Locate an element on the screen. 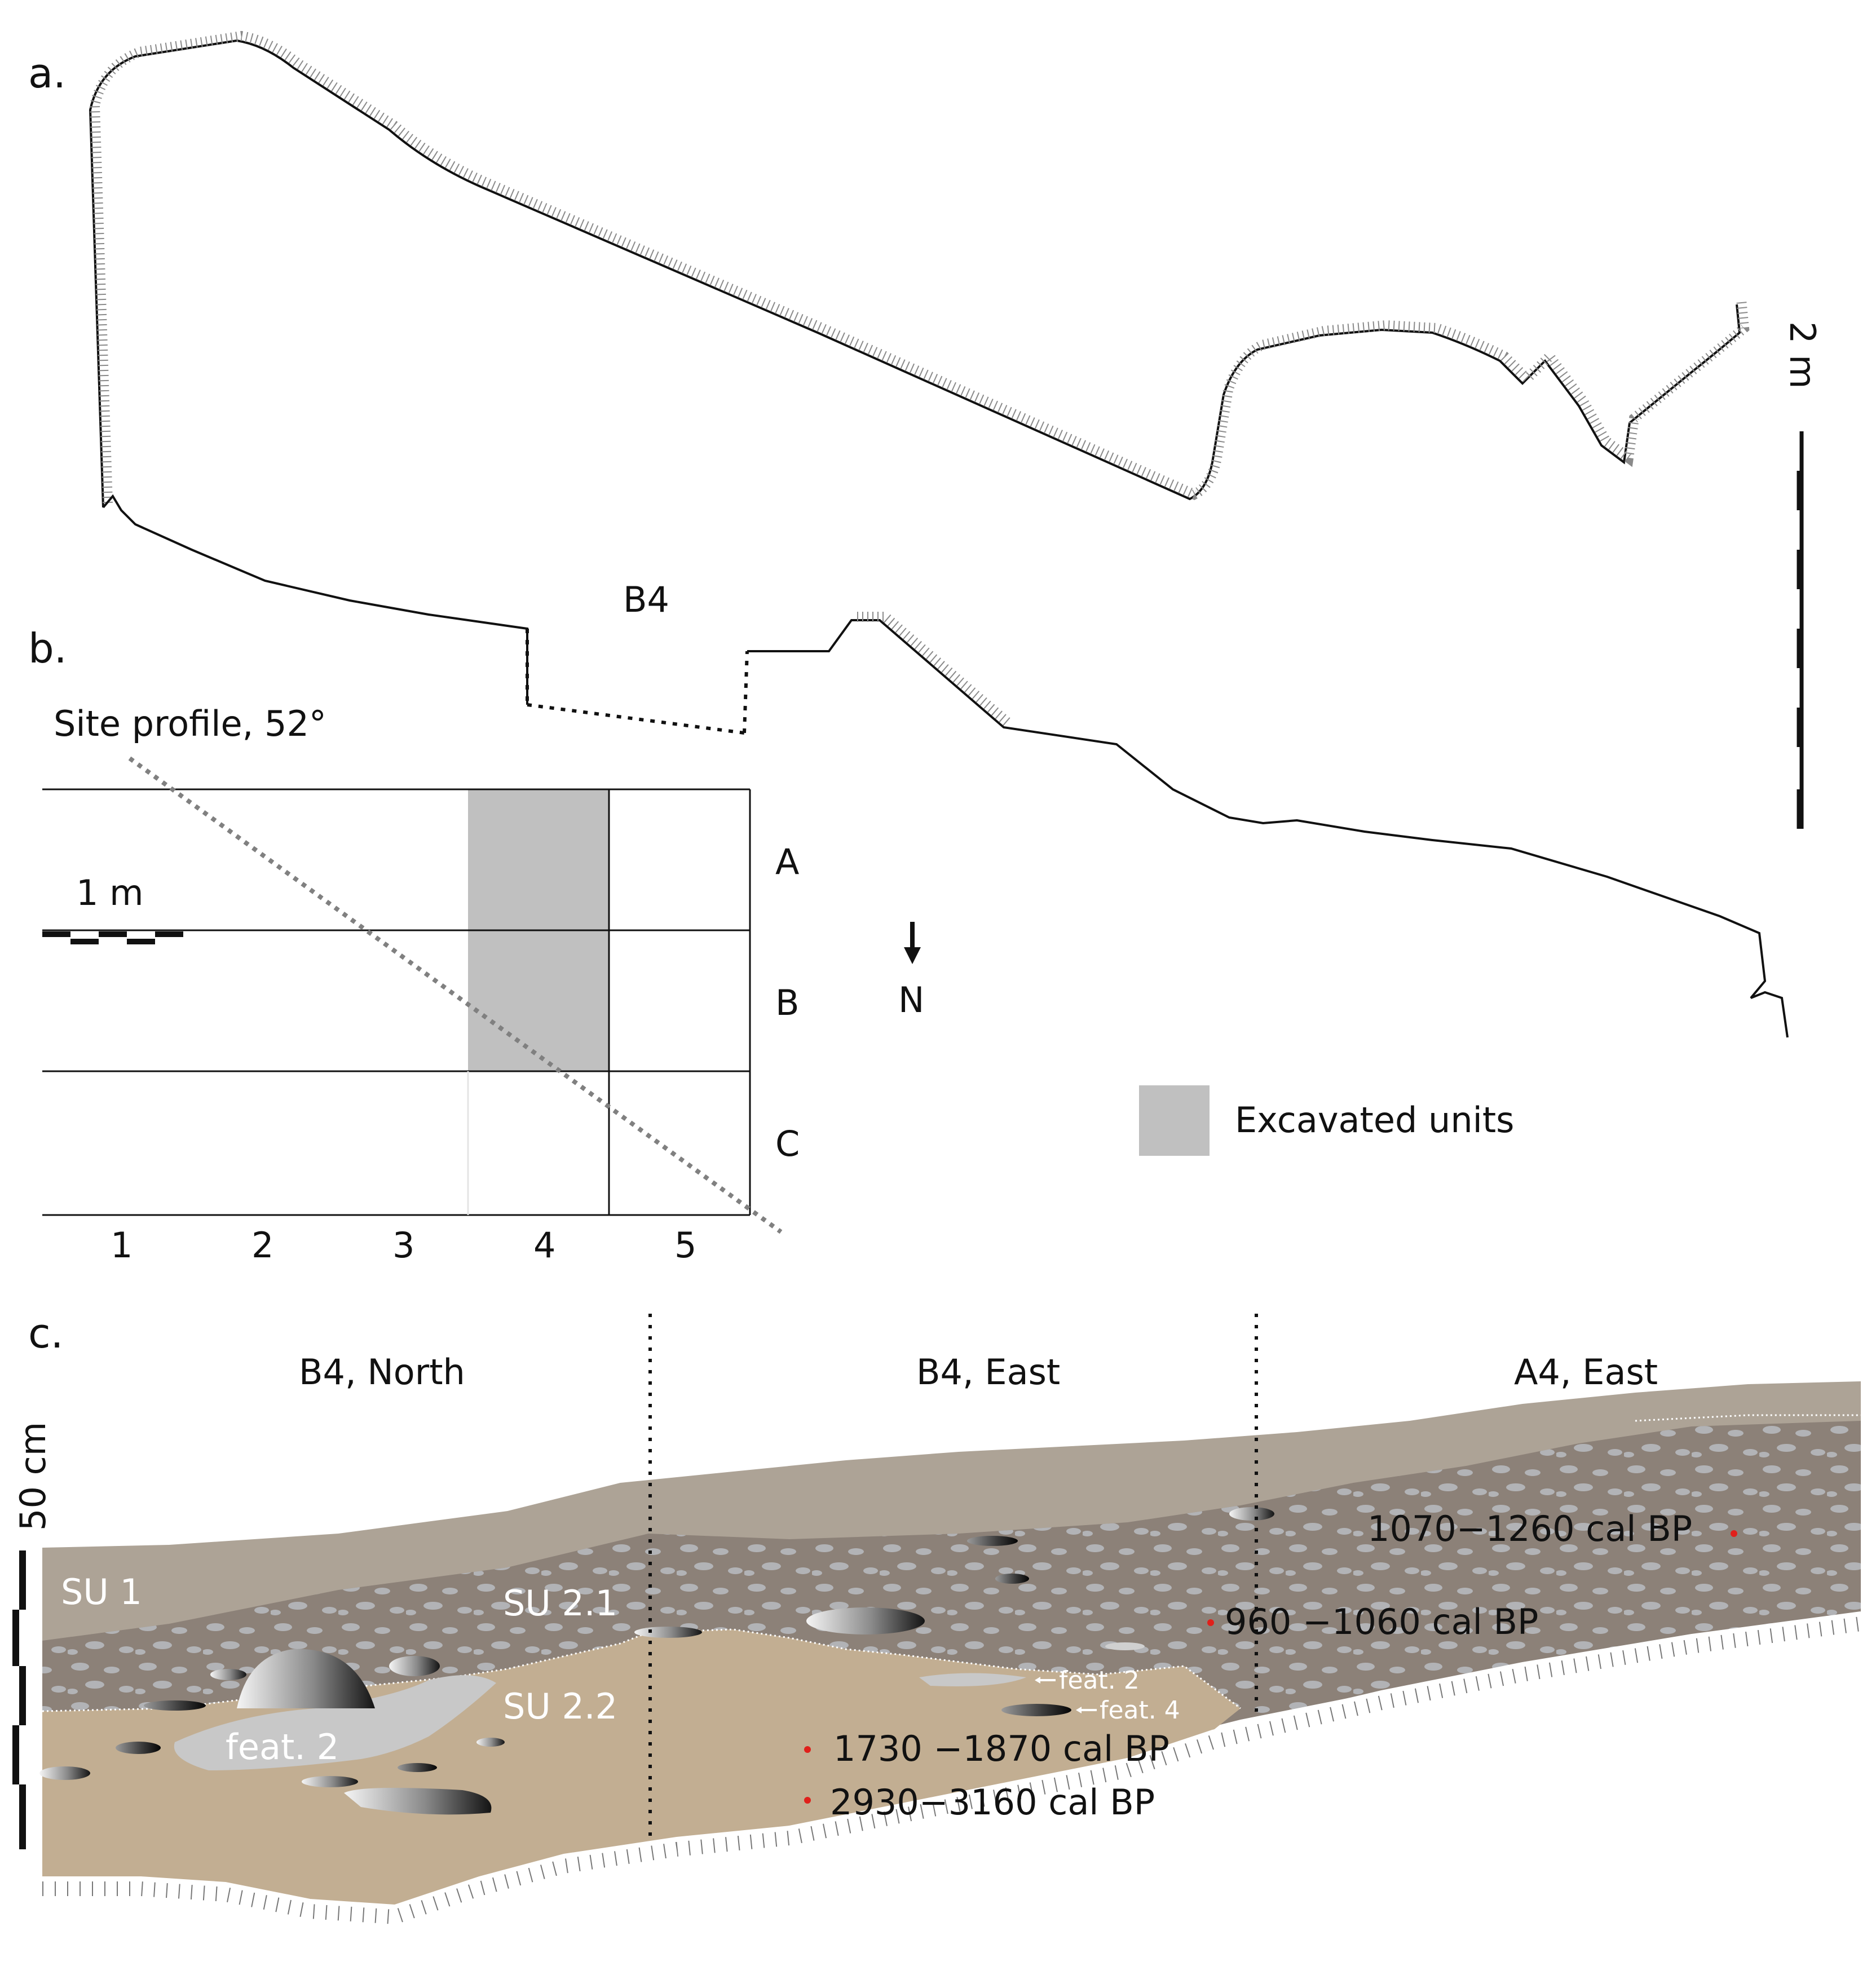 This screenshot has width=1867, height=1988. feature-2-west is located at coordinates (335, 1722).